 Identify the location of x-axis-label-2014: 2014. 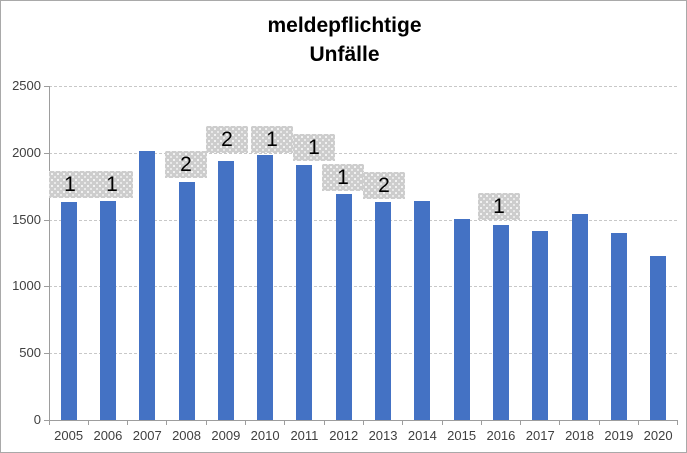
(422, 435).